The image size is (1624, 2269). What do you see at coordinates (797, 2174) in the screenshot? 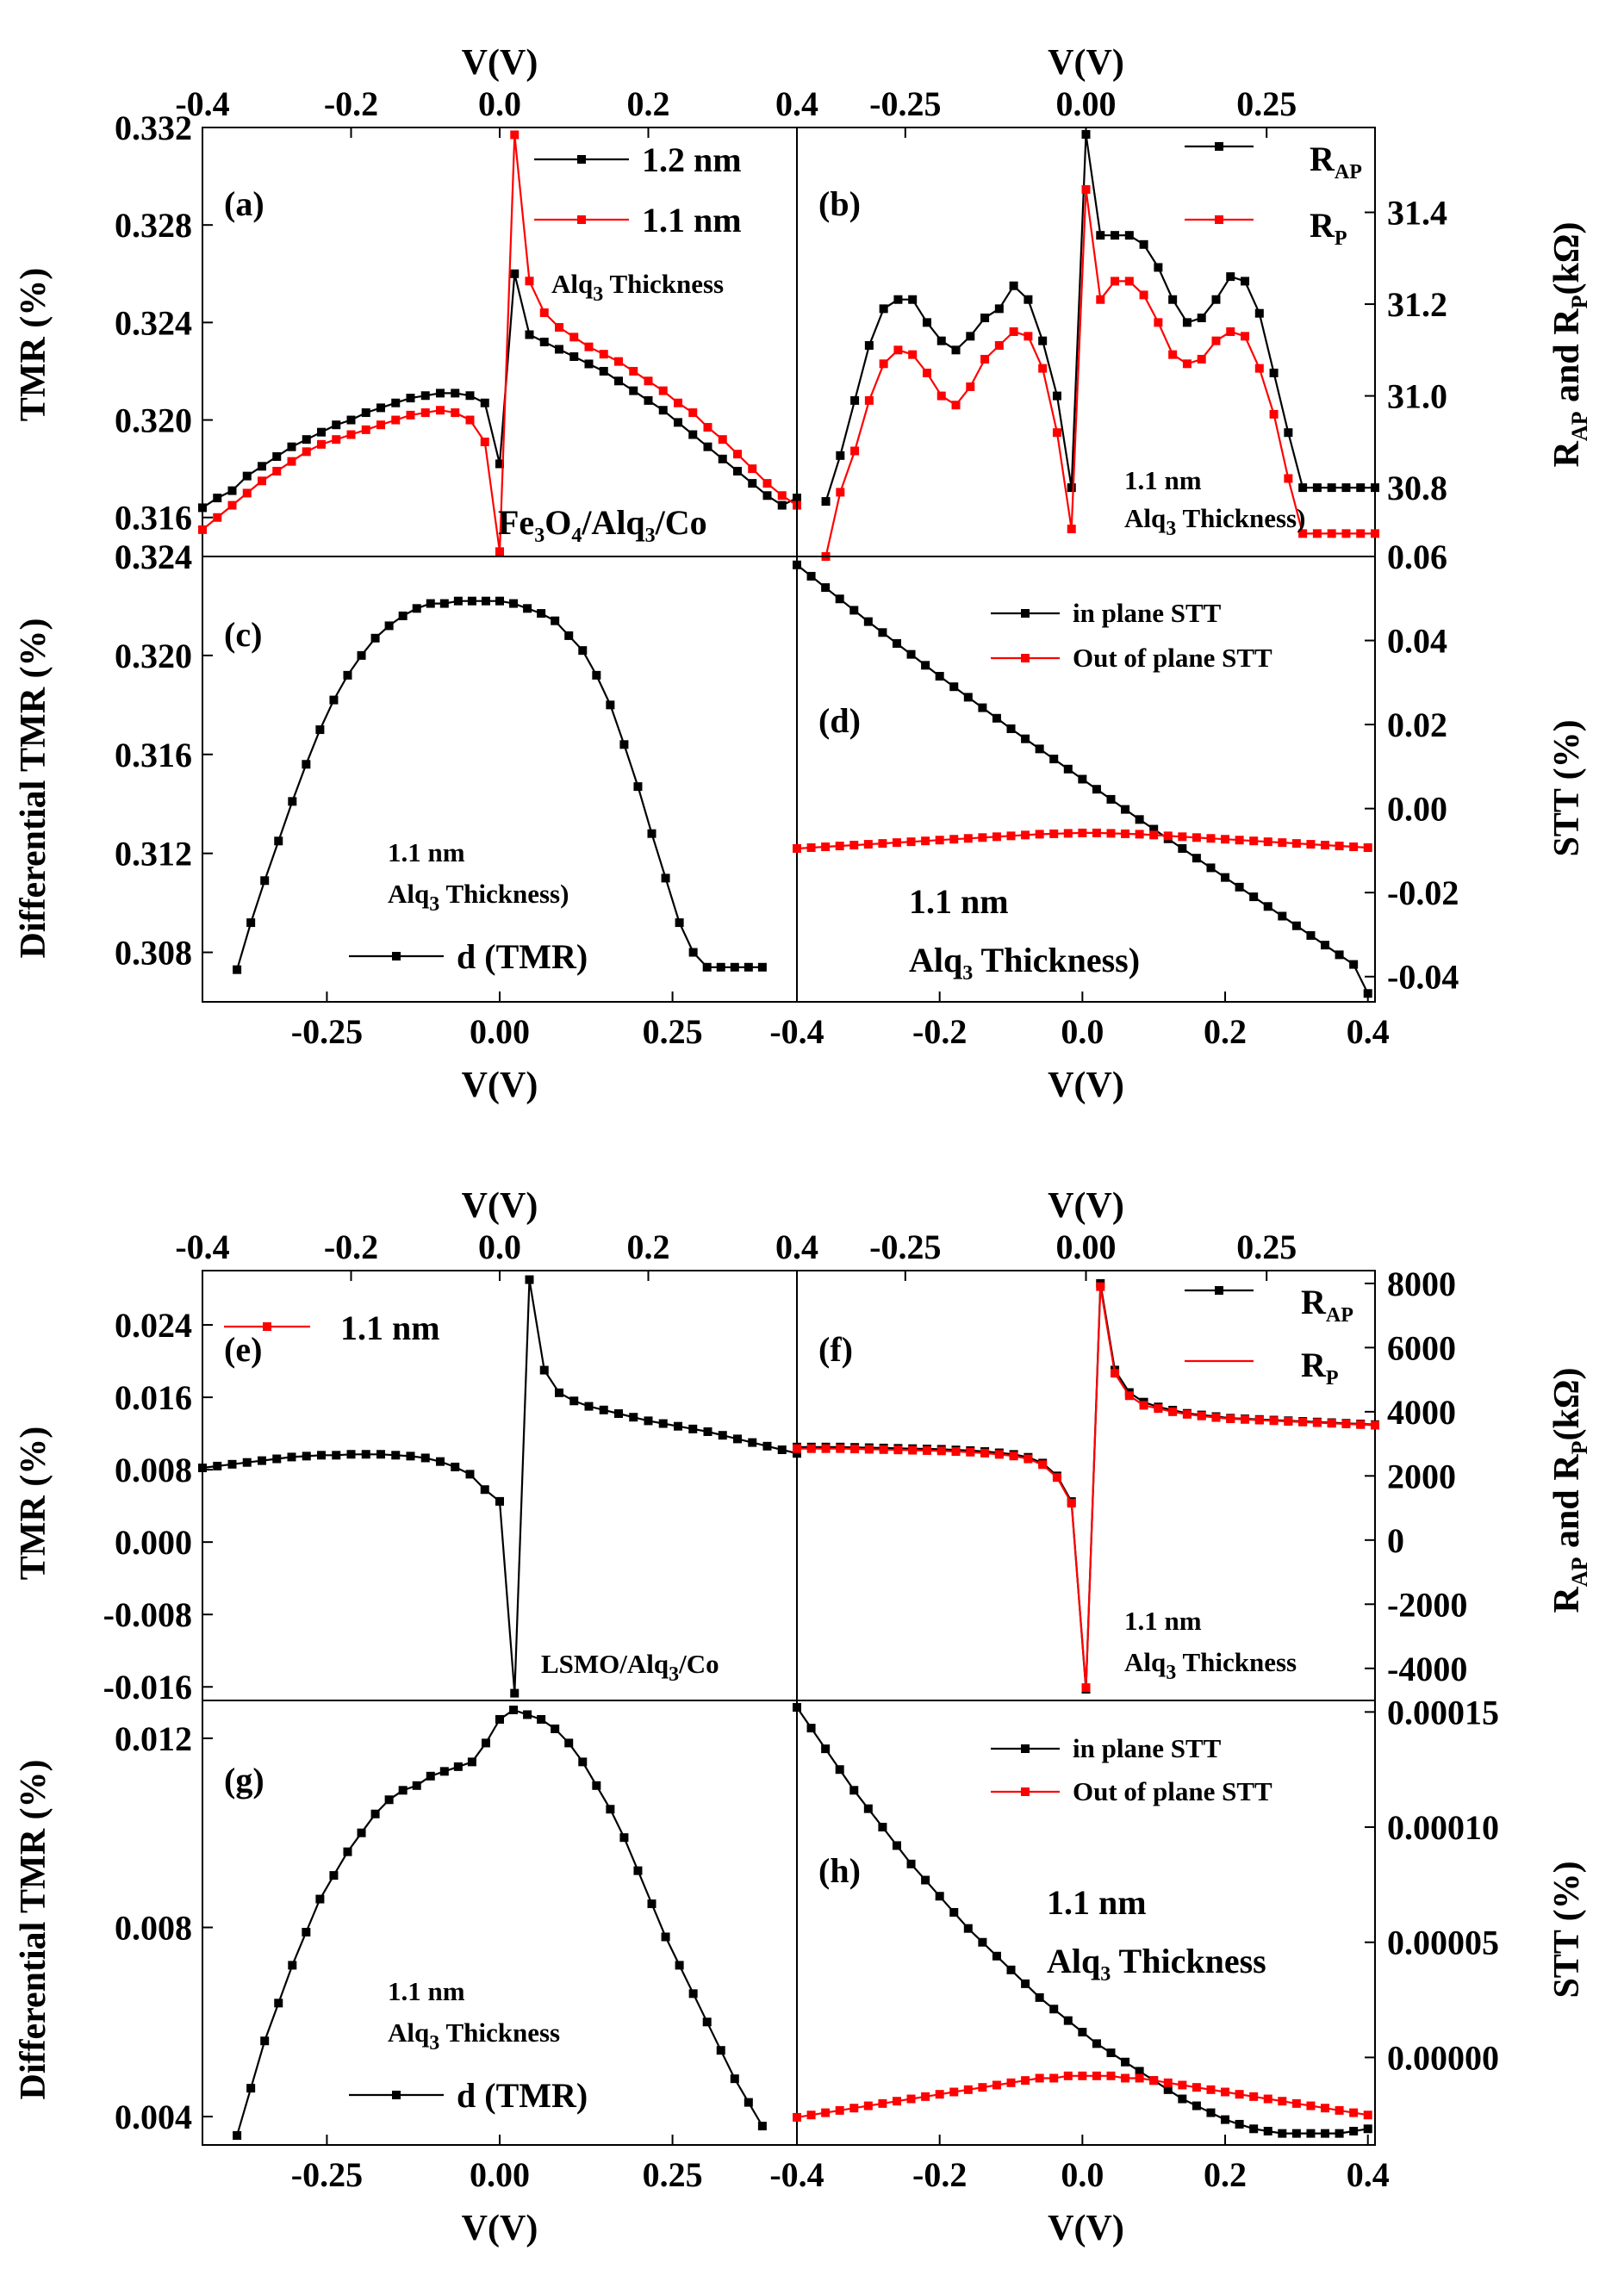
I see `x-tick-label: -0.4` at bounding box center [797, 2174].